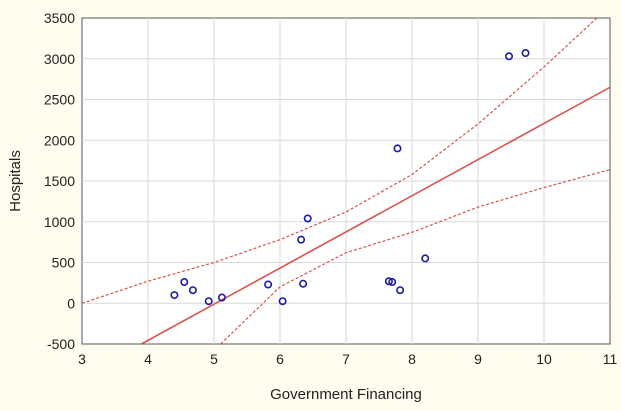 The image size is (621, 411). I want to click on x-tick-label: 7, so click(346, 359).